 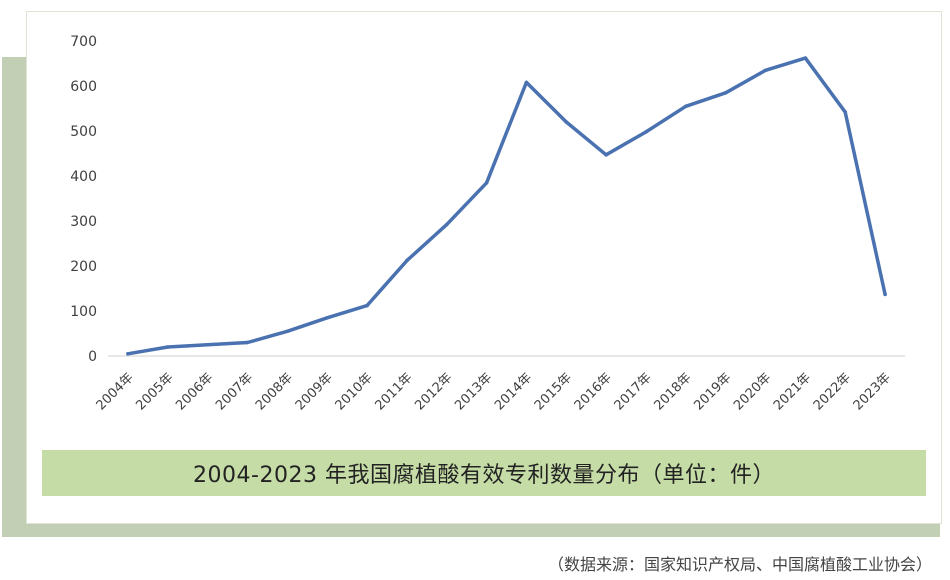 I want to click on y-tick-label: 0, so click(x=92, y=357).